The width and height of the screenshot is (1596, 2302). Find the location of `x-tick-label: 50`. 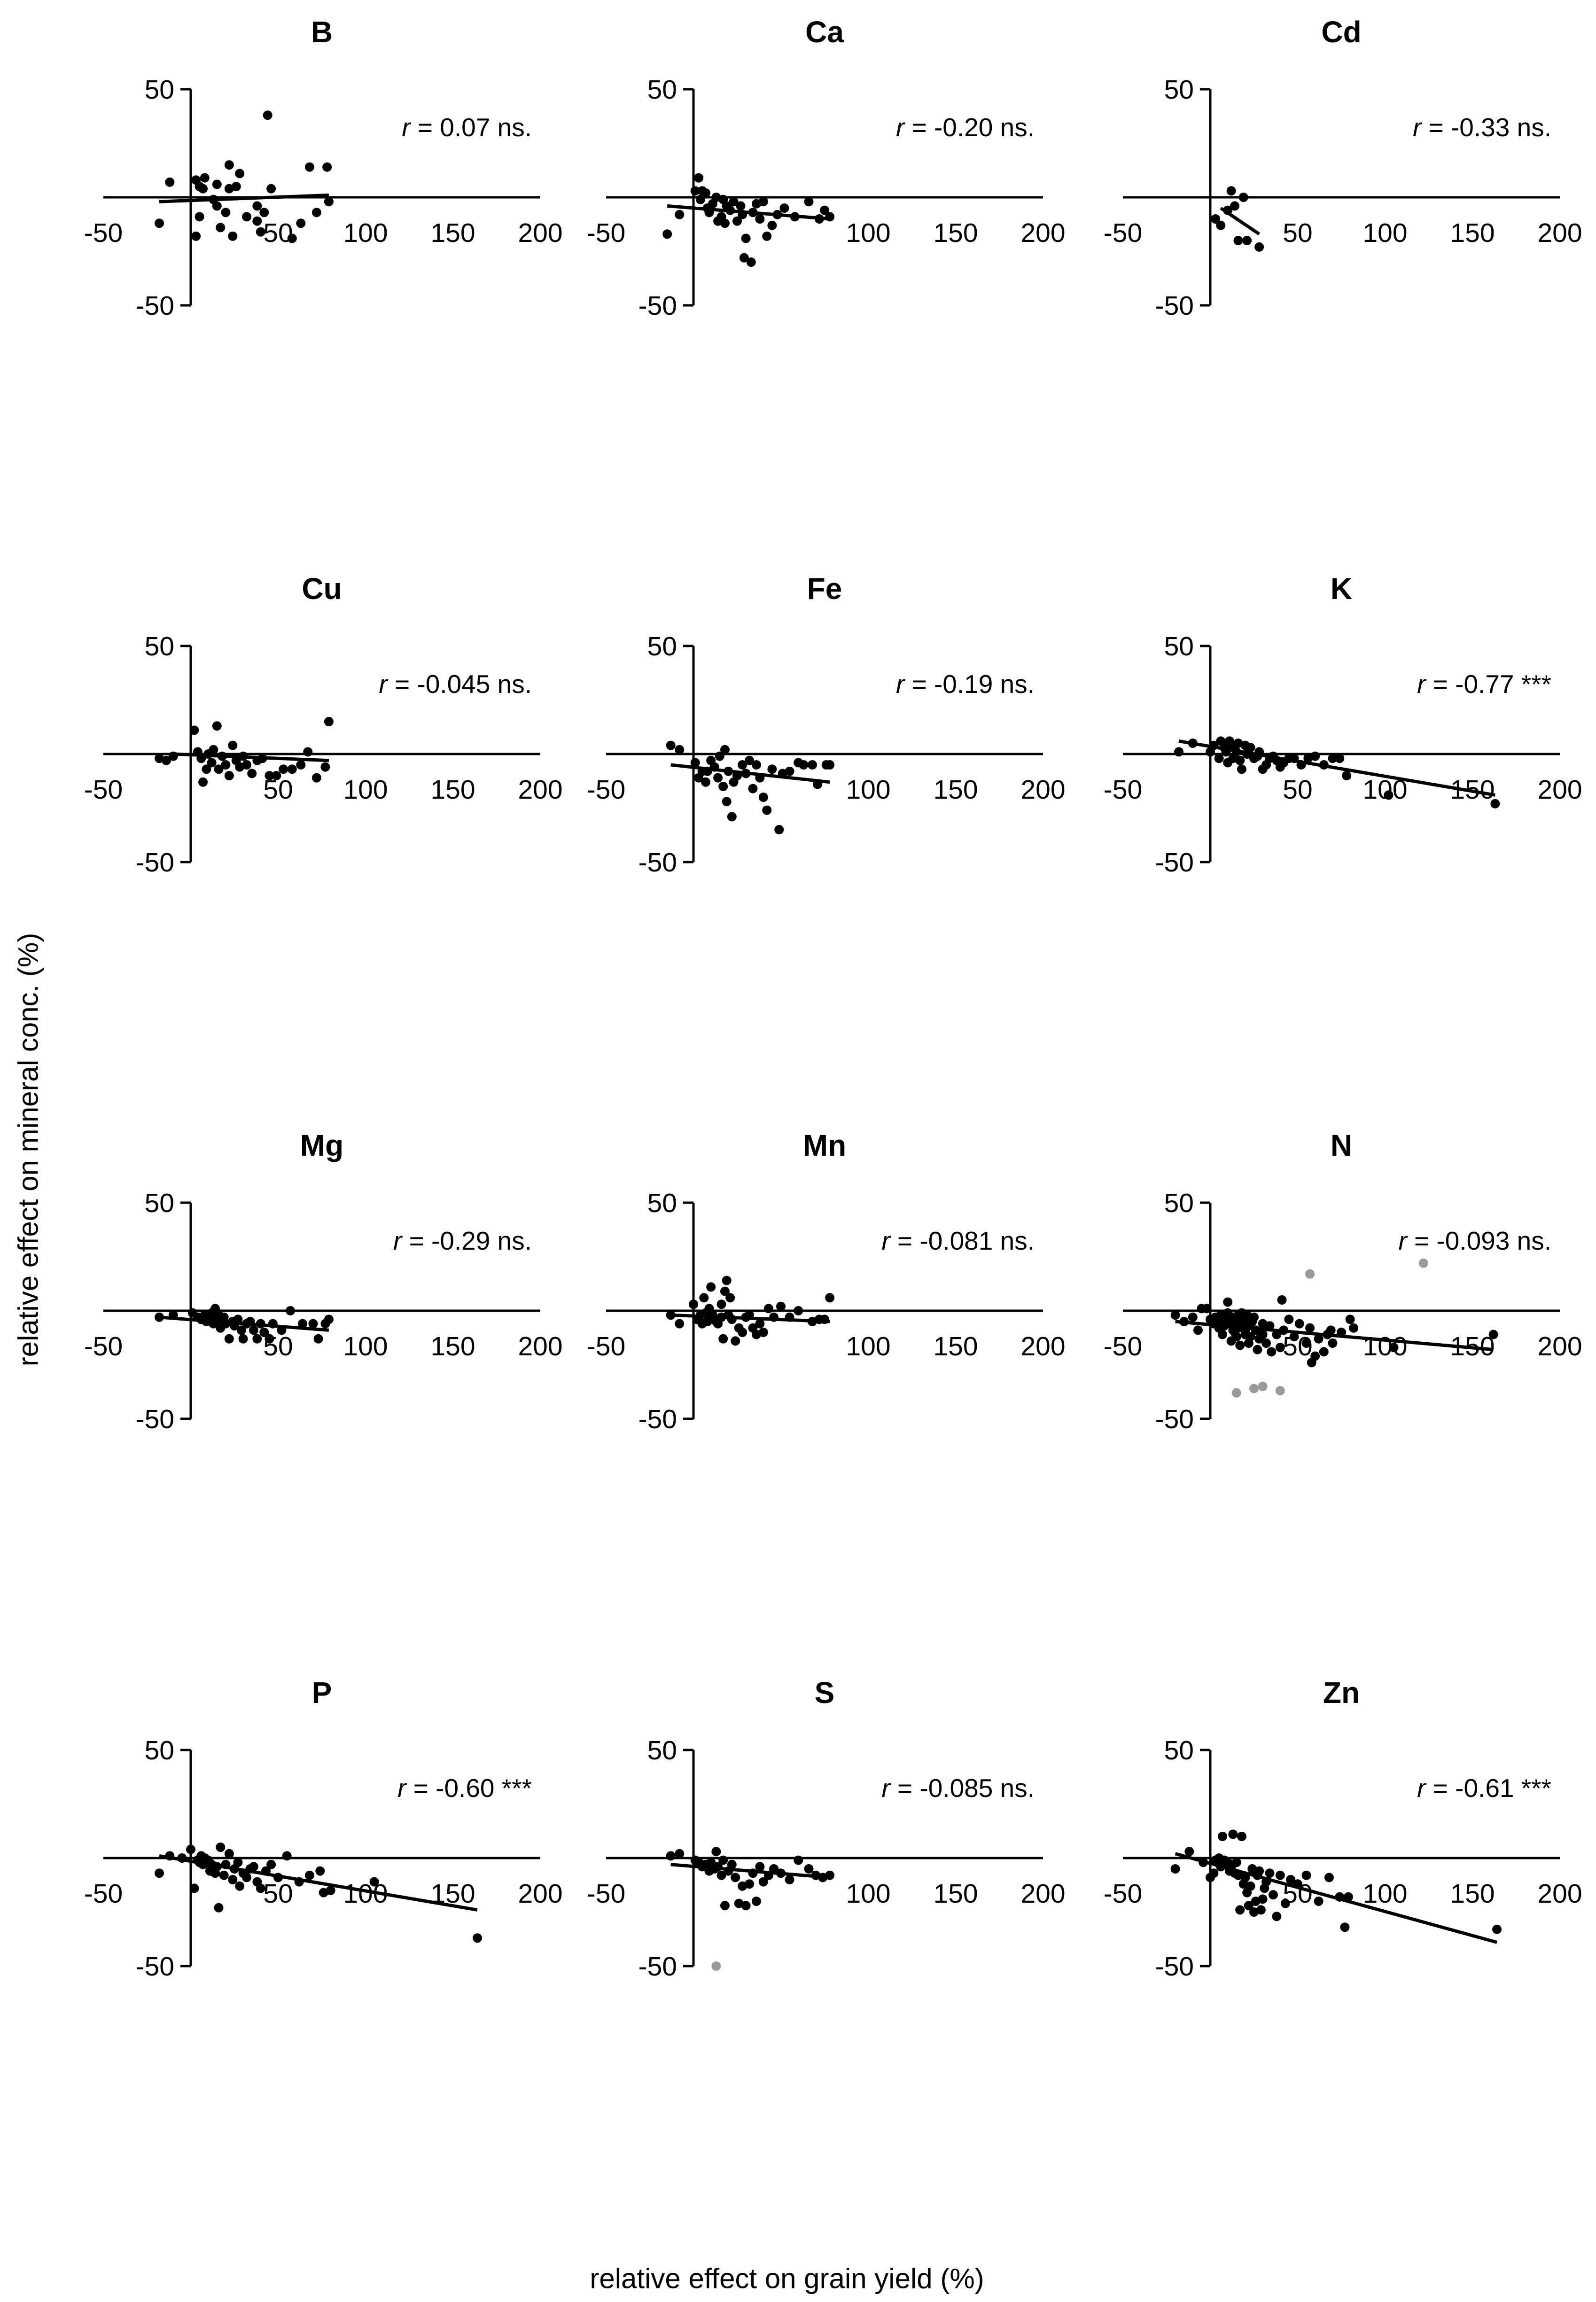

x-tick-label: 50 is located at coordinates (1297, 790).